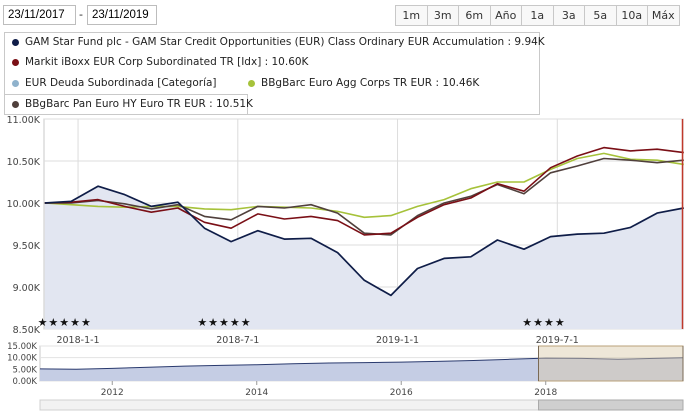 The width and height of the screenshot is (690, 418). I want to click on legend-label-bbg-agg: BBgBarc Euro Agg Corps TR EUR : 10.46K, so click(370, 83).